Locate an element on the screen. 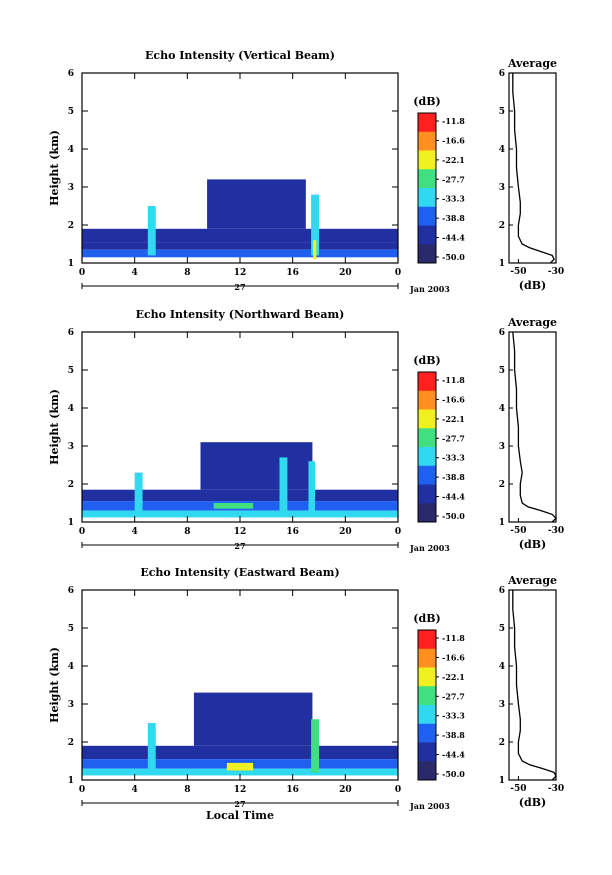 The image size is (612, 875). panel-title: Echo Intensity (Northward Beam) is located at coordinates (240, 314).